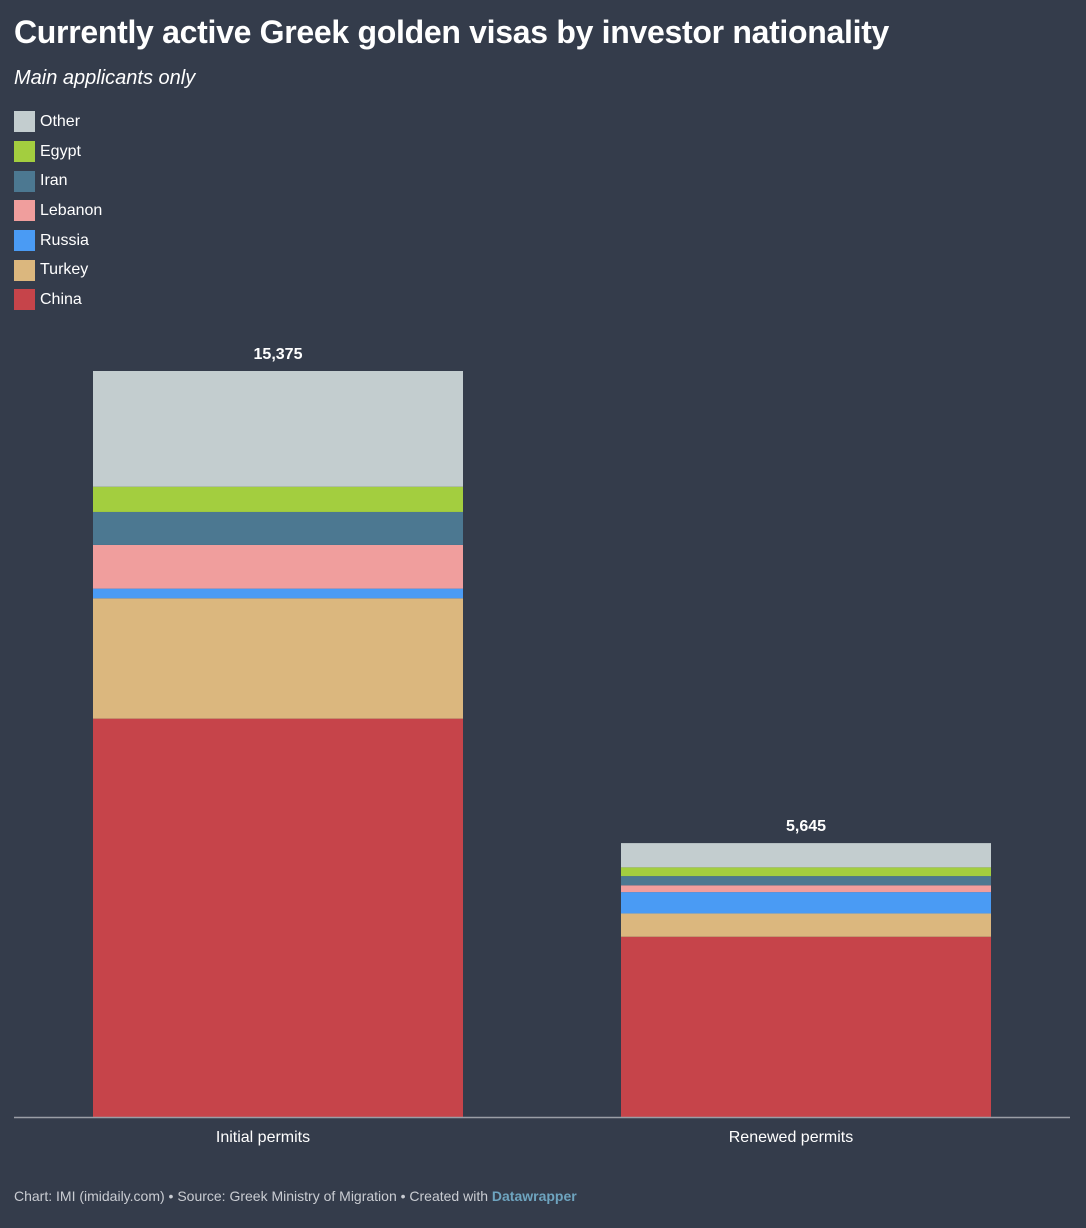 The height and width of the screenshot is (1228, 1086). I want to click on legend-label: Egypt, so click(60, 151).